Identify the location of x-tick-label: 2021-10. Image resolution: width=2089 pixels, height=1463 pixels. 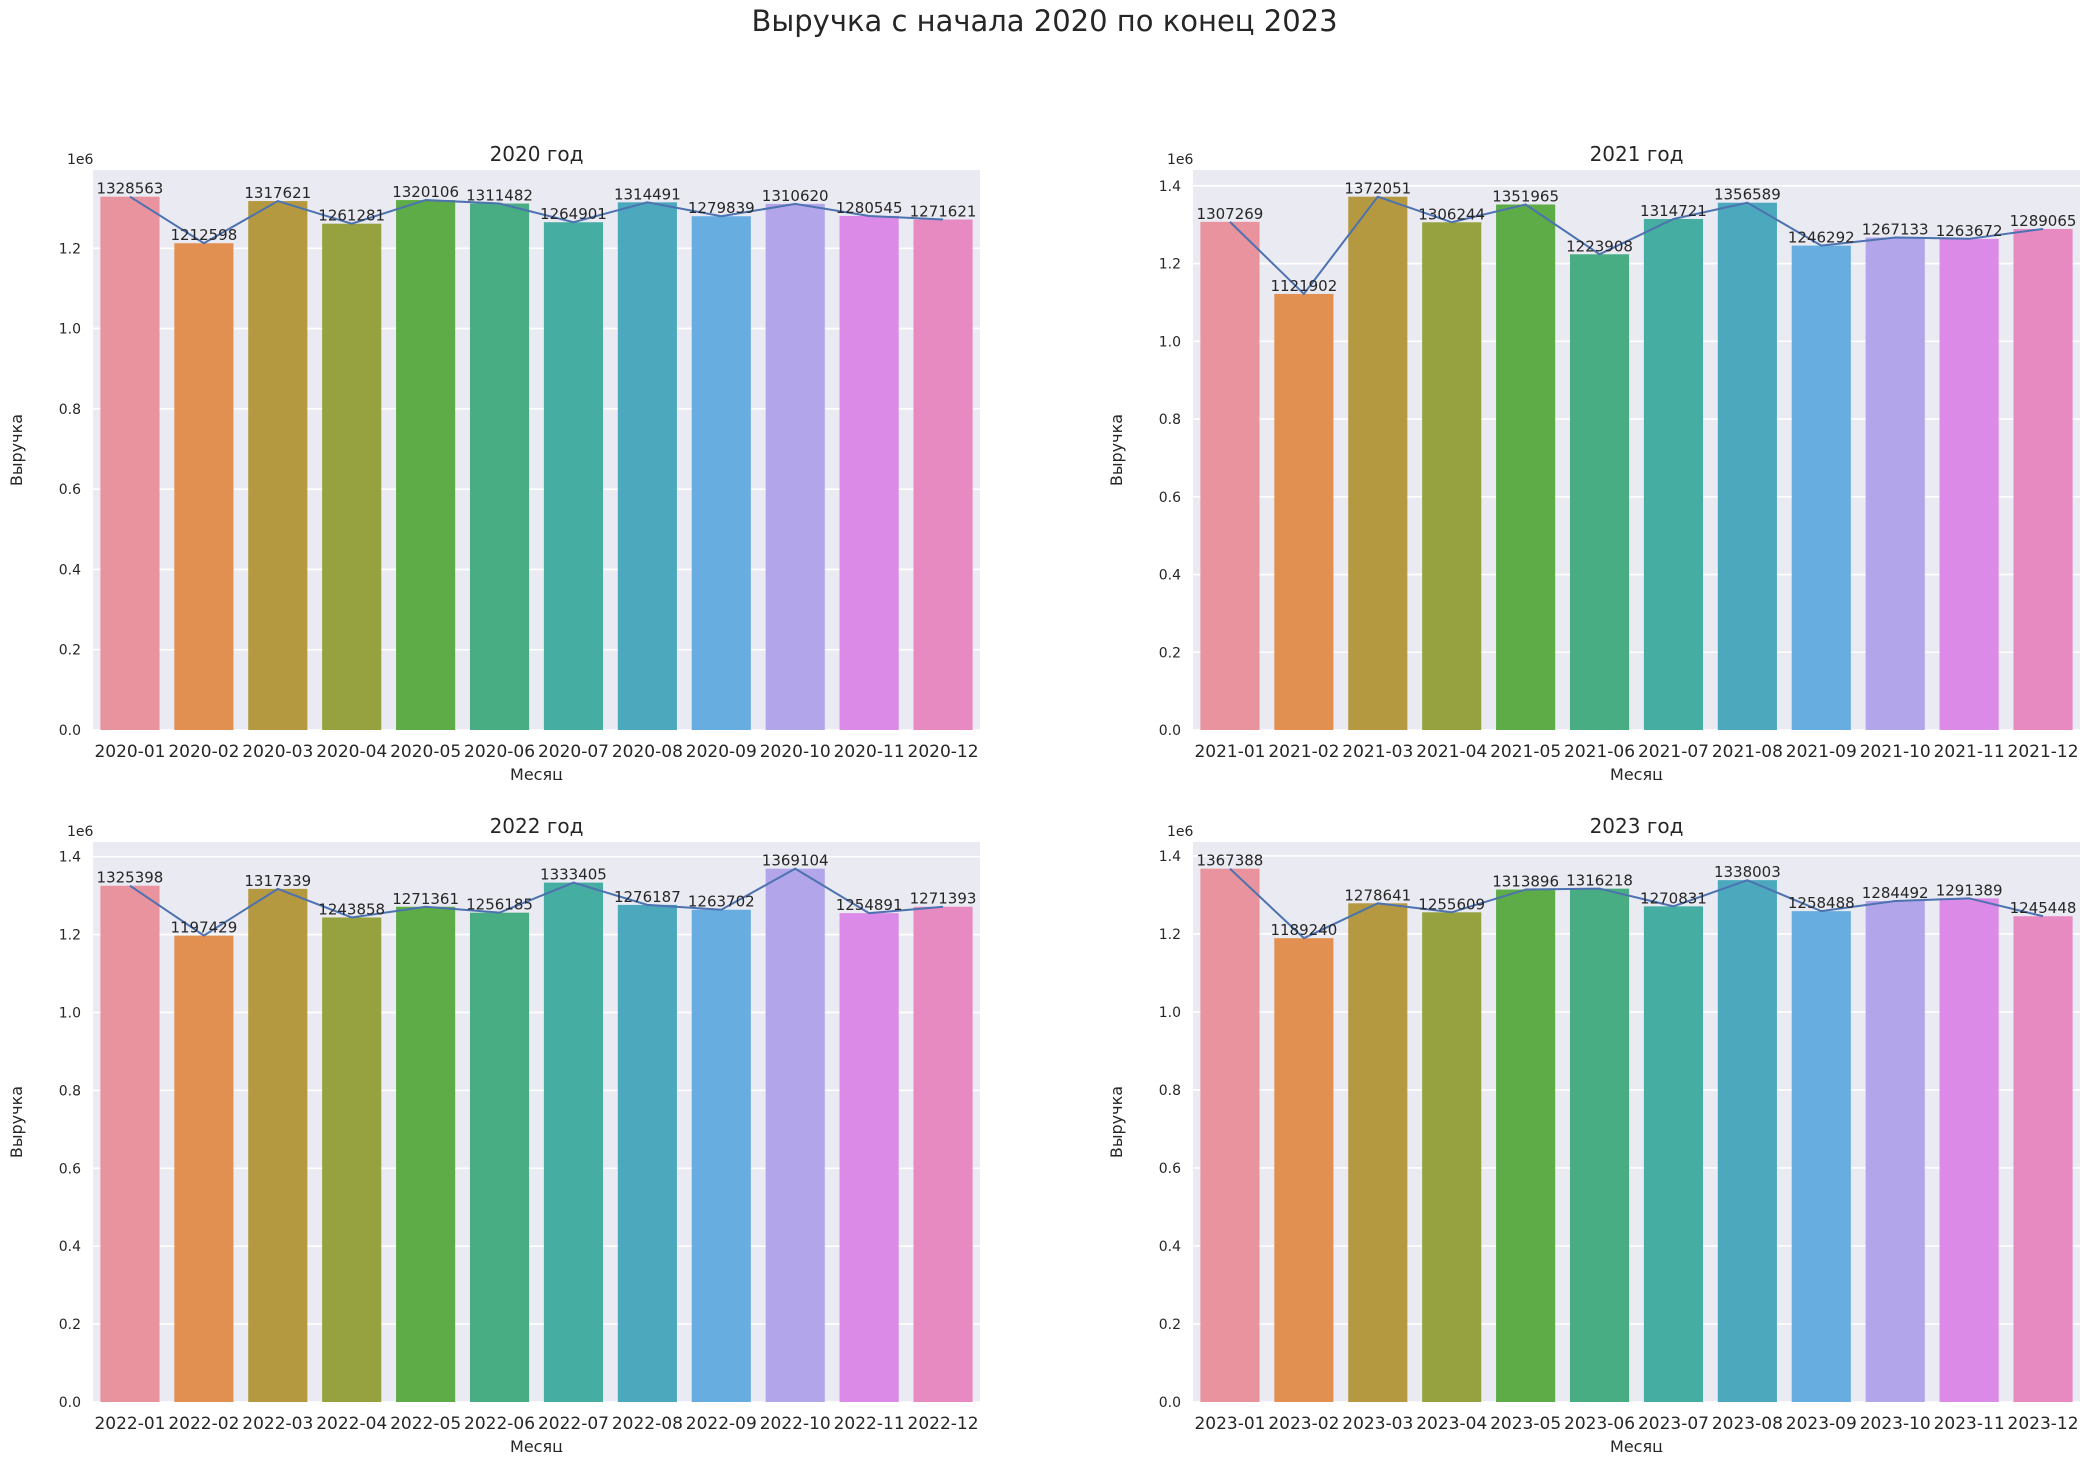
(1895, 752).